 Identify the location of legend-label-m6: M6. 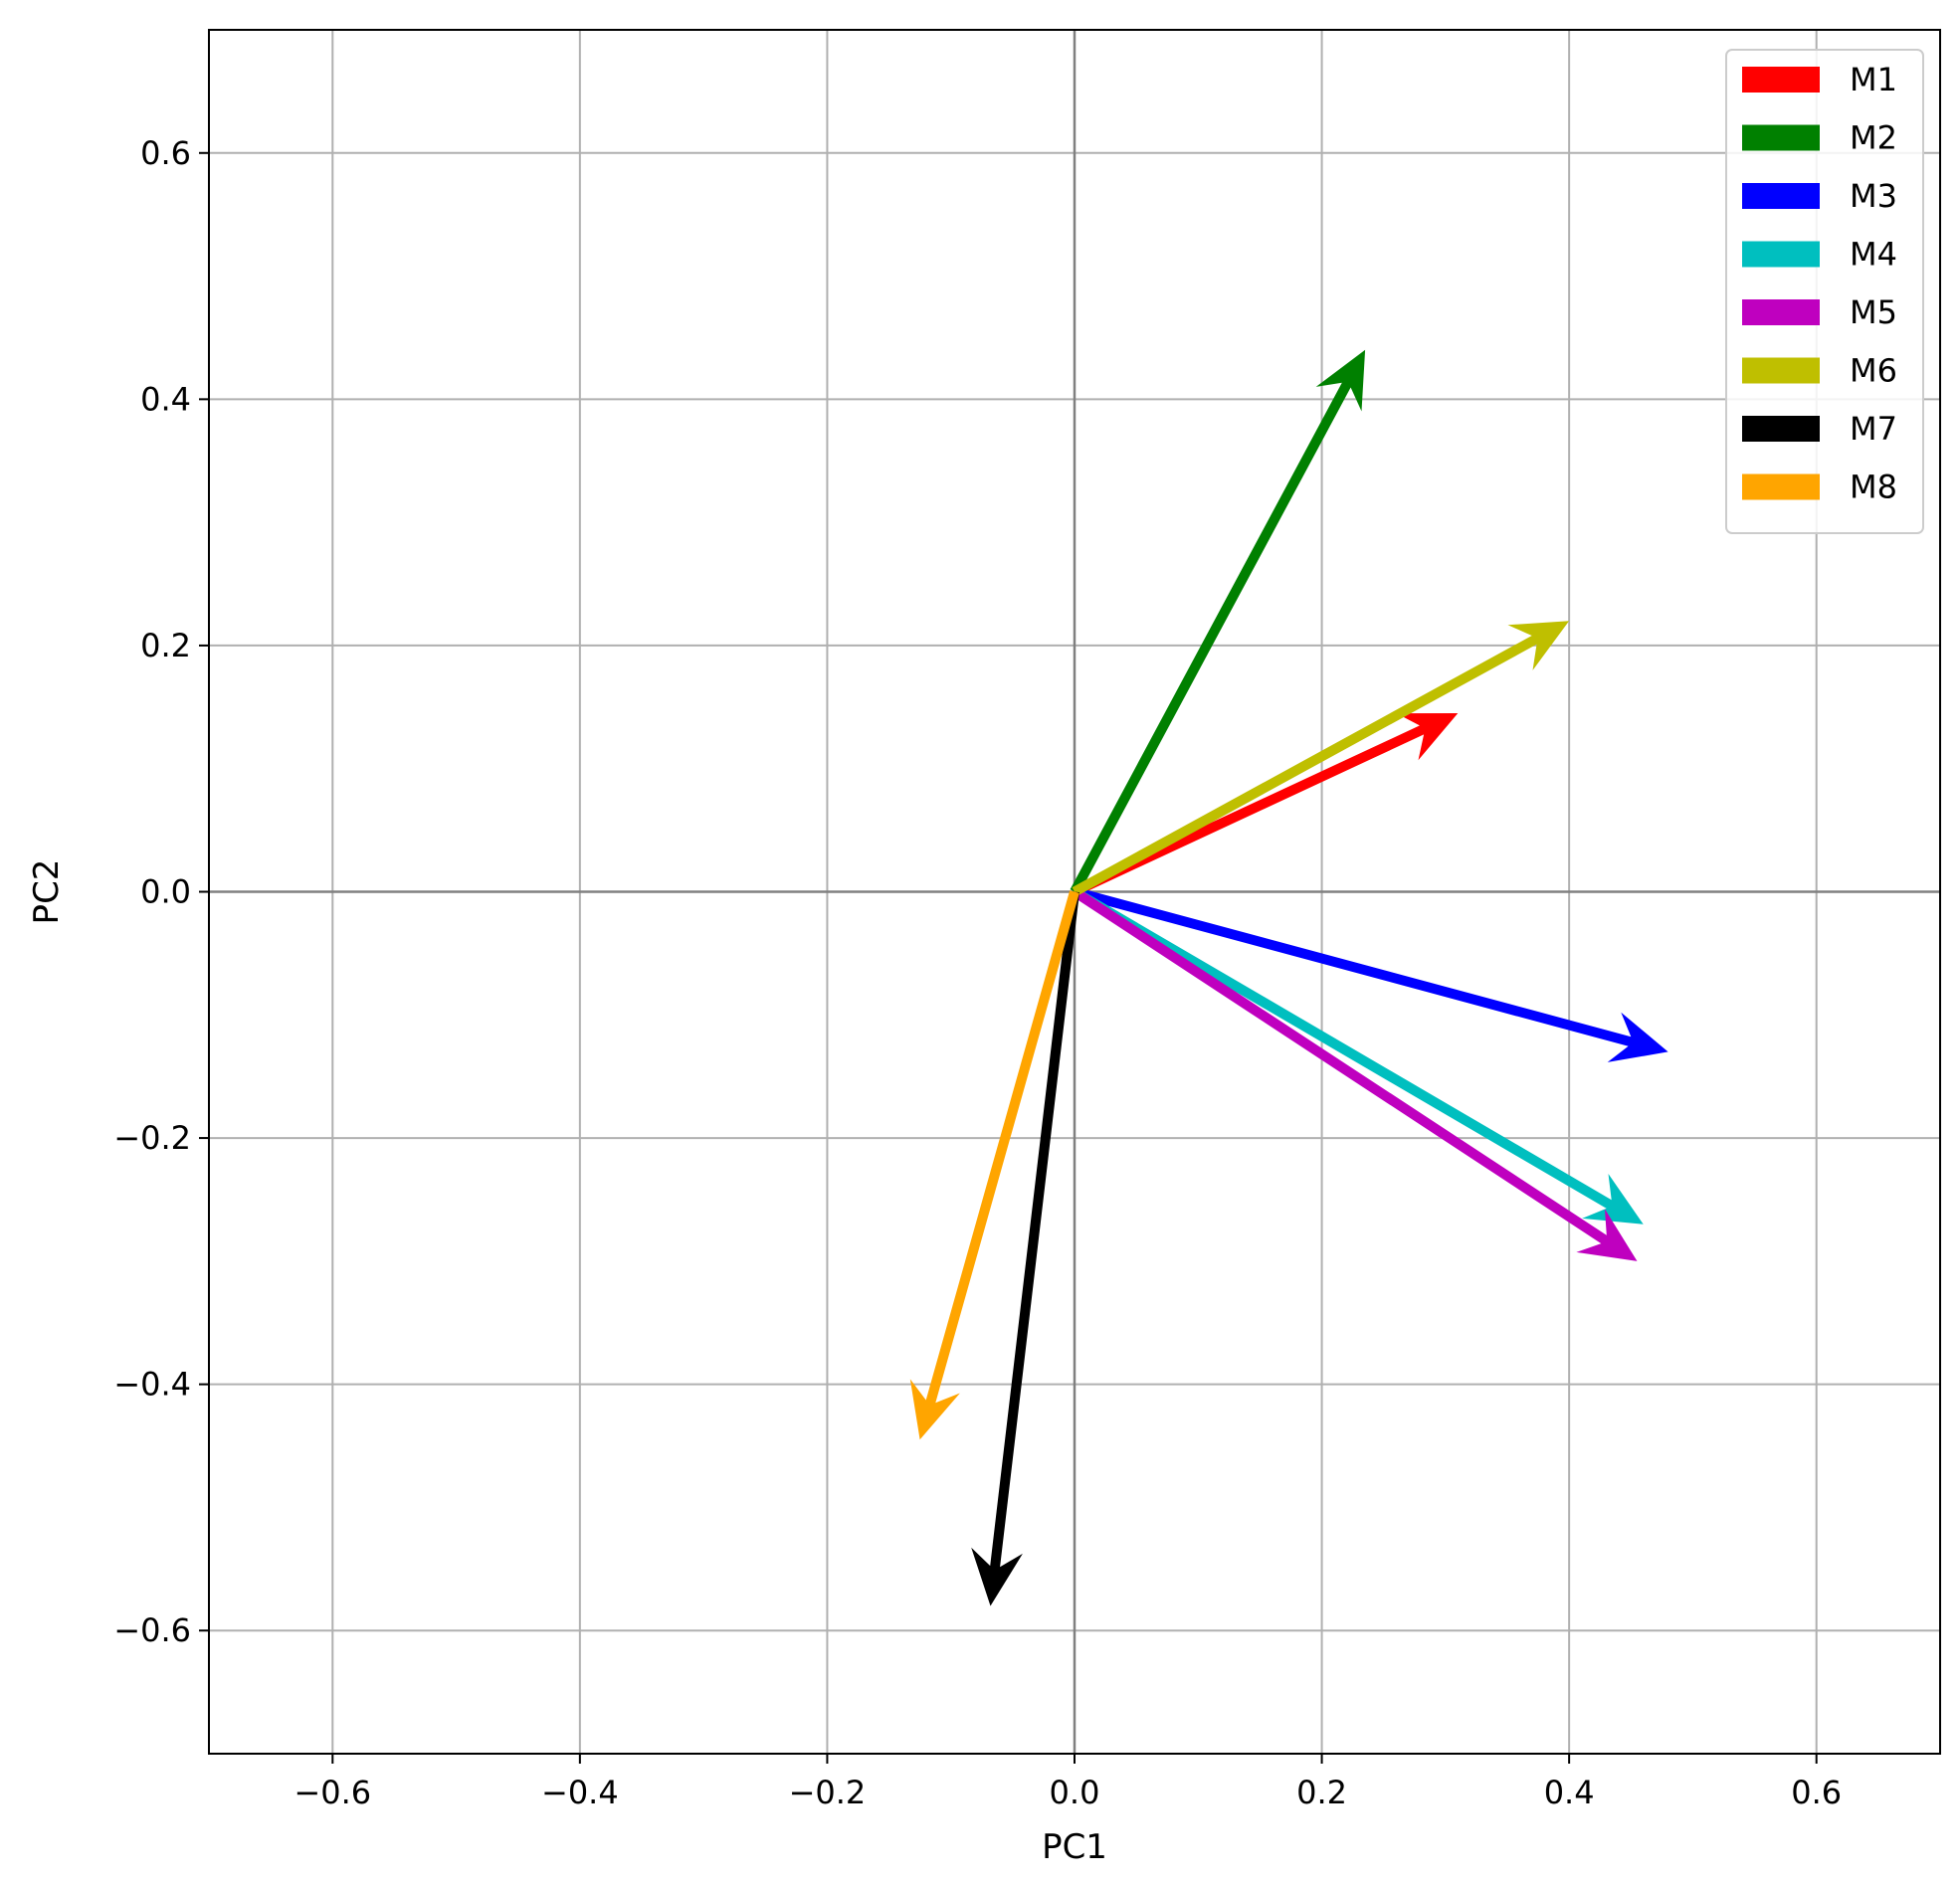
(1873, 371).